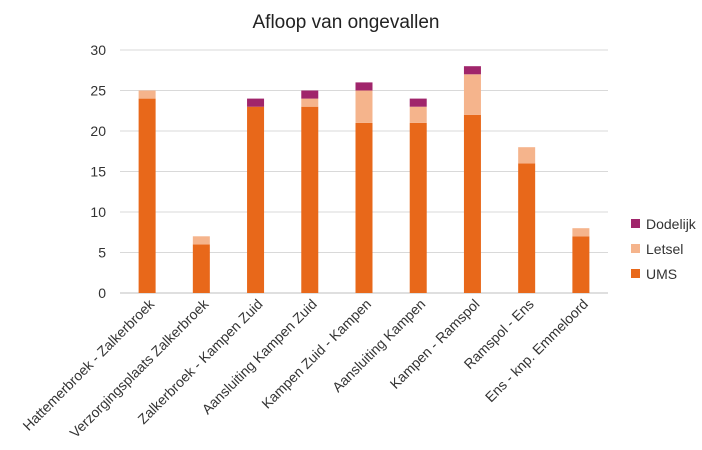 This screenshot has height=450, width=702. Describe the element at coordinates (635, 248) in the screenshot. I see `legend-swatch-letsel` at that location.